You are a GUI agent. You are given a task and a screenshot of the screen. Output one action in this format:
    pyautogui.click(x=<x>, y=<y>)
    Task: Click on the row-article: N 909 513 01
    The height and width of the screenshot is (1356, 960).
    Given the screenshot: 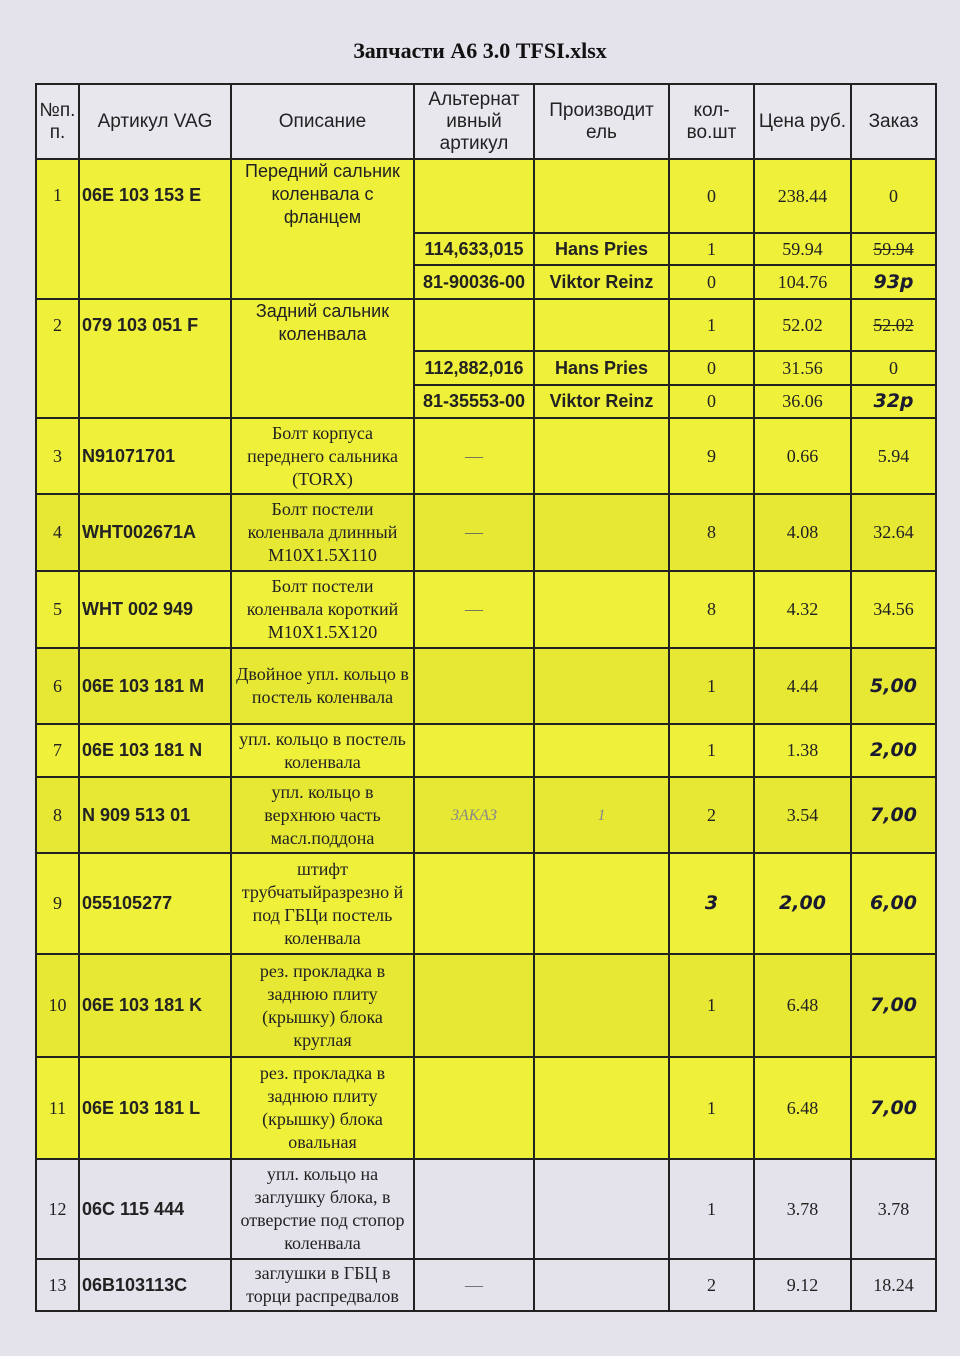 What is the action you would take?
    pyautogui.click(x=155, y=815)
    